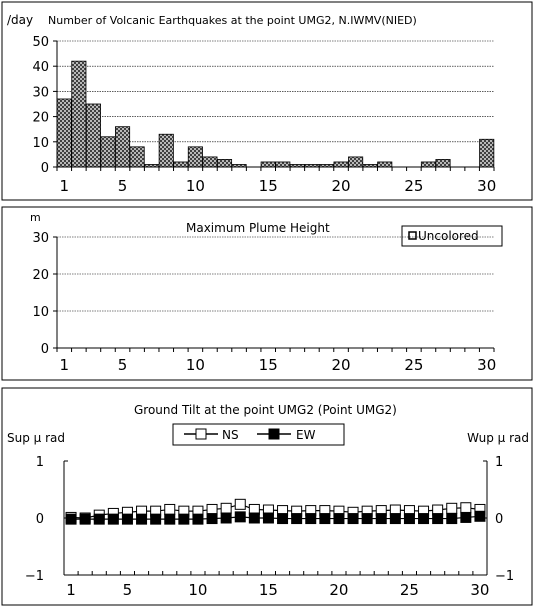 The width and height of the screenshot is (534, 607). I want to click on y-tick-label: 0, so click(45, 349).